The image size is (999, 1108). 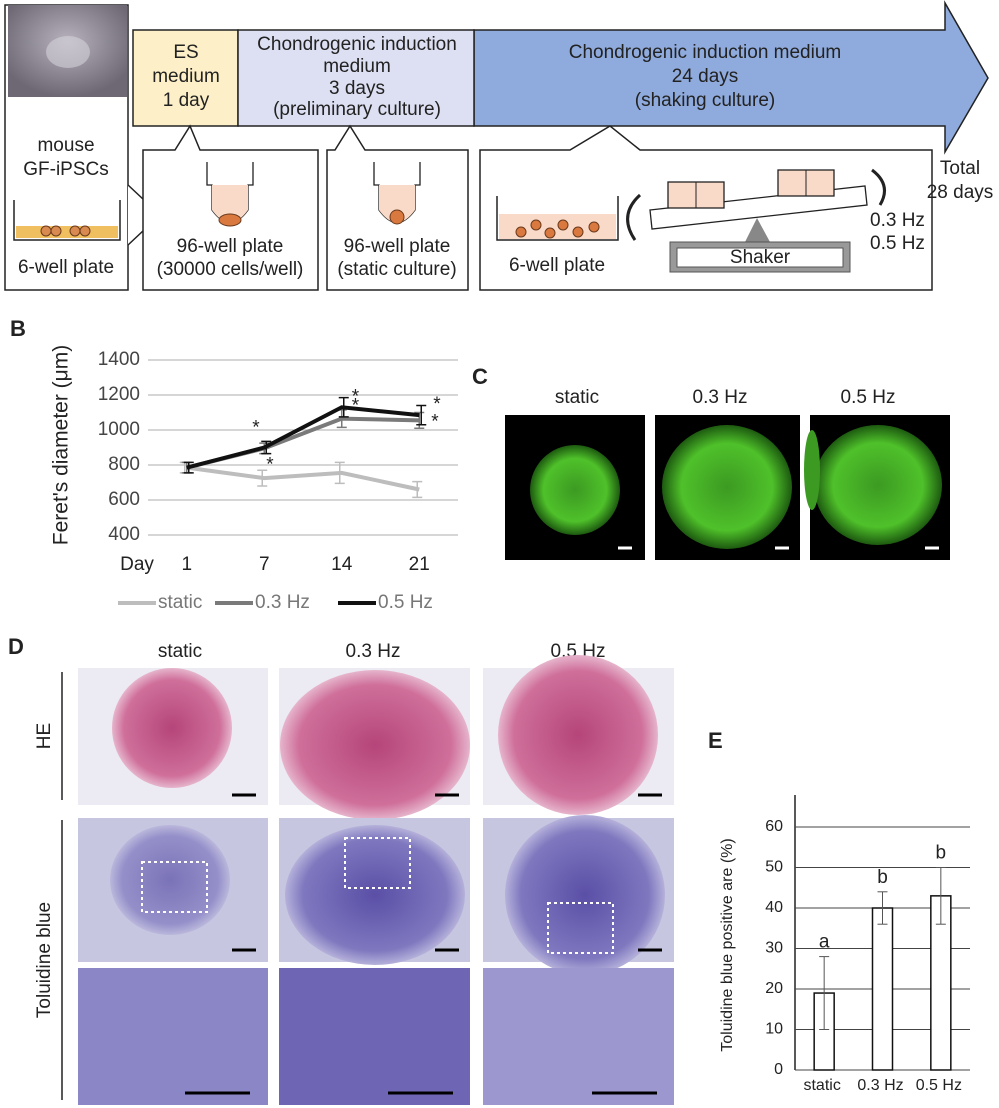 What do you see at coordinates (119, 359) in the screenshot?
I see `y-tick-label: 1400` at bounding box center [119, 359].